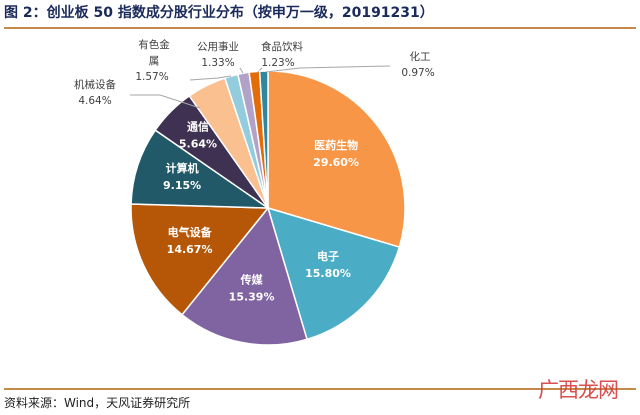 The height and width of the screenshot is (415, 640). I want to click on slice-label-3: 传媒, so click(252, 279).